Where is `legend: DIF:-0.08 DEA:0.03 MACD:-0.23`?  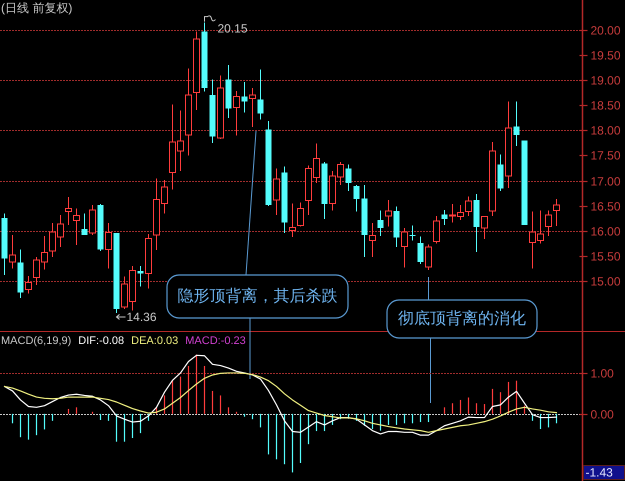
legend: DIF:-0.08 DEA:0.03 MACD:-0.23 is located at coordinates (162, 341).